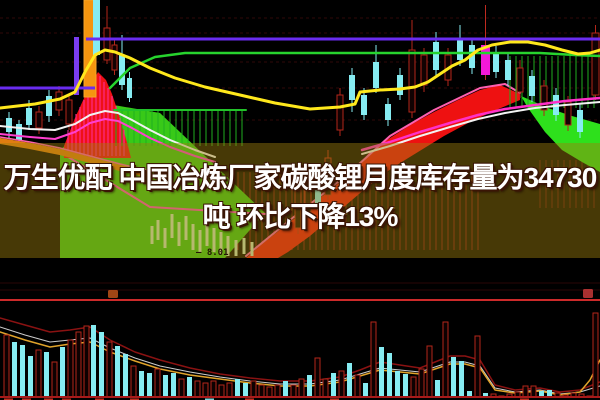 This screenshot has width=600, height=400. What do you see at coordinates (300, 177) in the screenshot?
I see `headline-line-1: 万生优配 中国冶炼厂家碳酸锂月度库存量为34730` at bounding box center [300, 177].